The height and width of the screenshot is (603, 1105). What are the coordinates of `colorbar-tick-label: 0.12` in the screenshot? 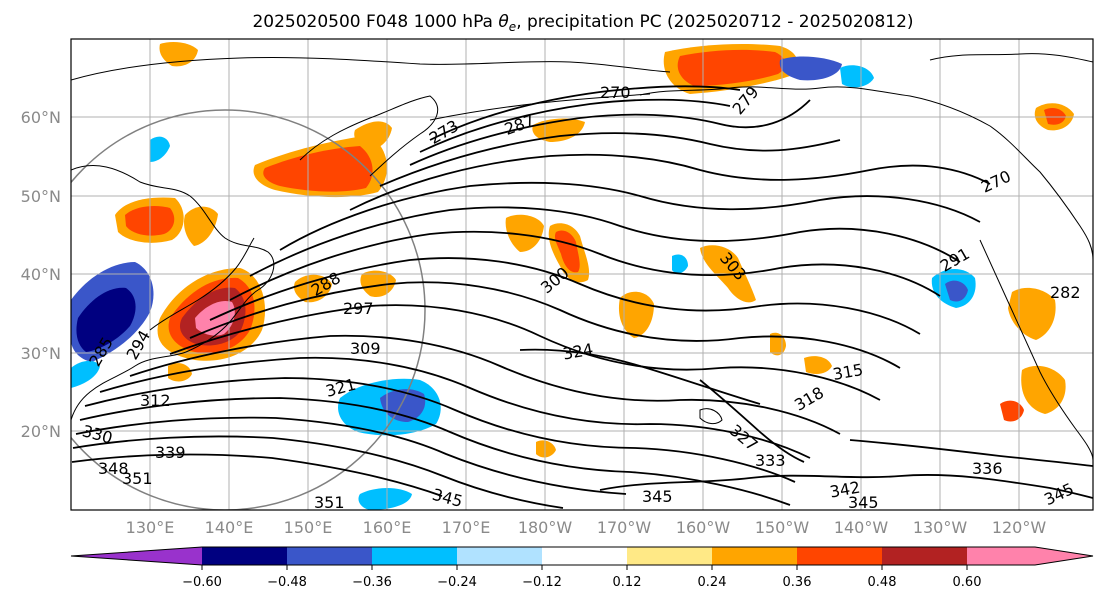 It's located at (627, 582).